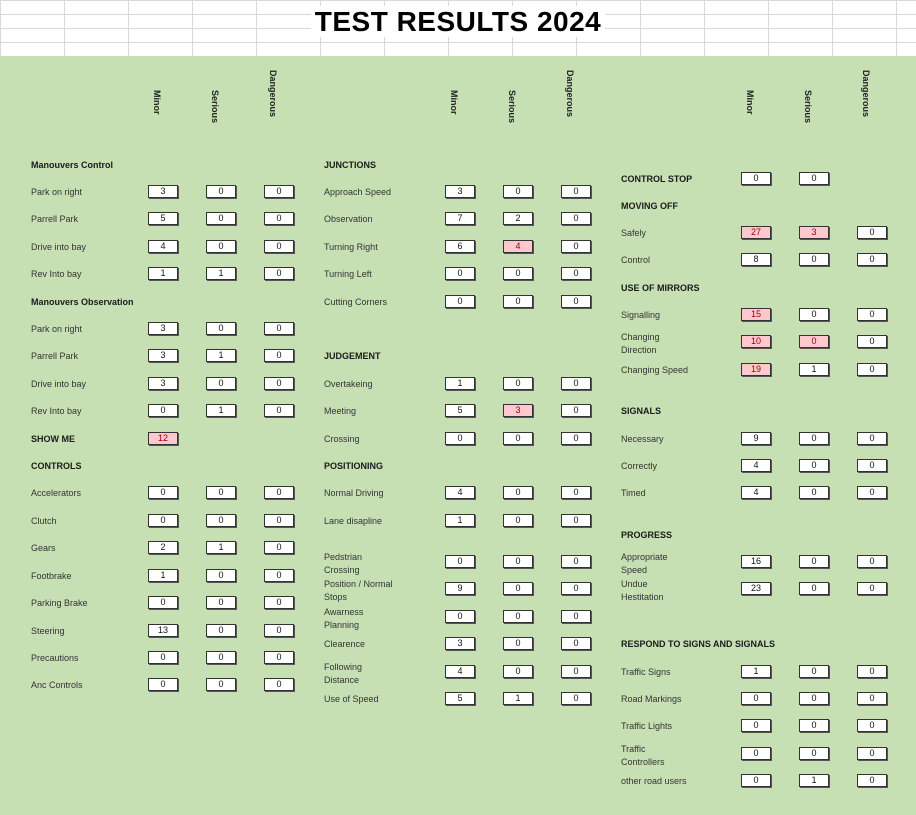 This screenshot has height=815, width=916. I want to click on row-label: Meeting, so click(340, 411).